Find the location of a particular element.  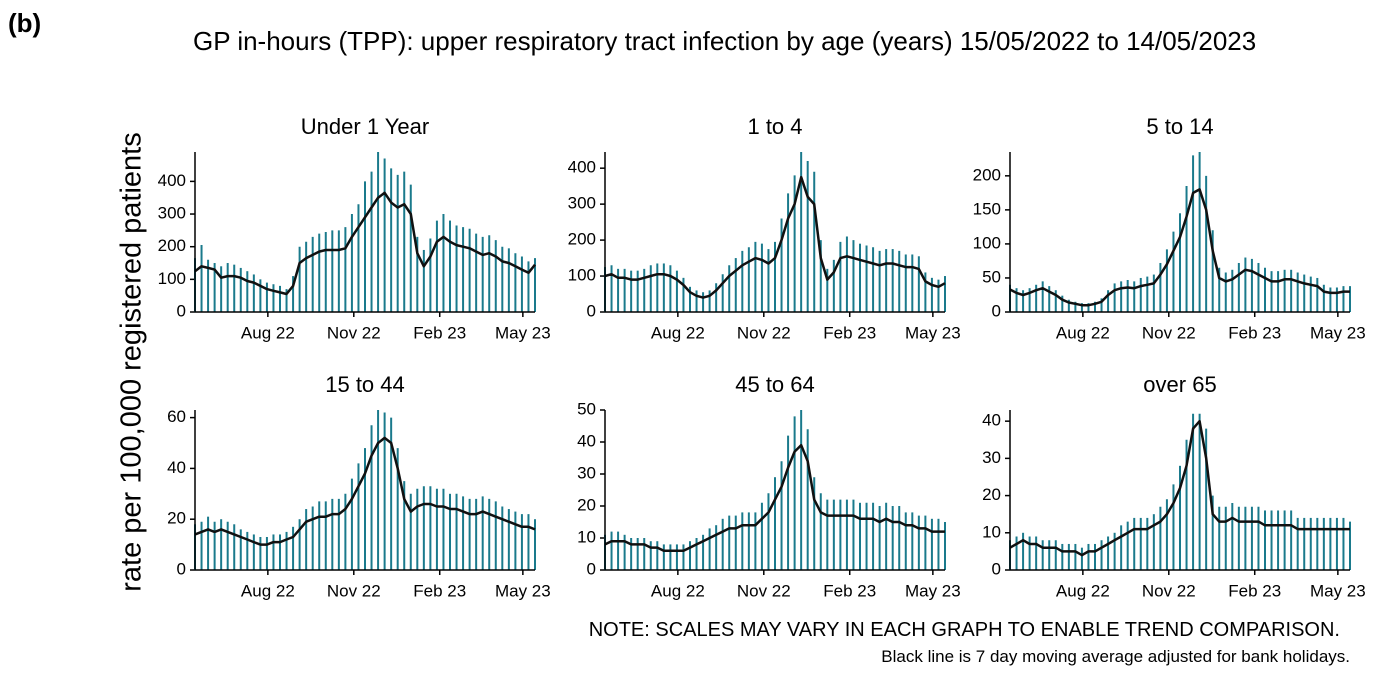

panel-title: 5 to 14 is located at coordinates (1179, 126).